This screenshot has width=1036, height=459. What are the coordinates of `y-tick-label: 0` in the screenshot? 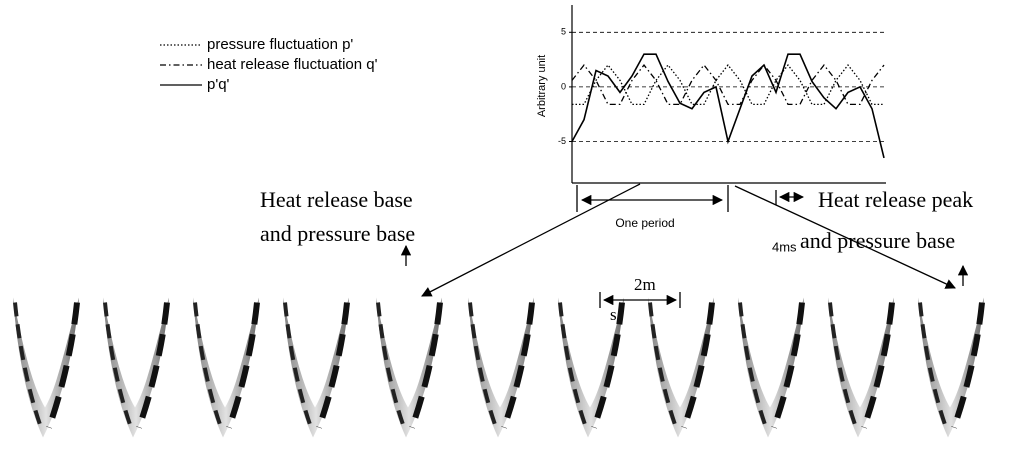 It's located at (563, 86).